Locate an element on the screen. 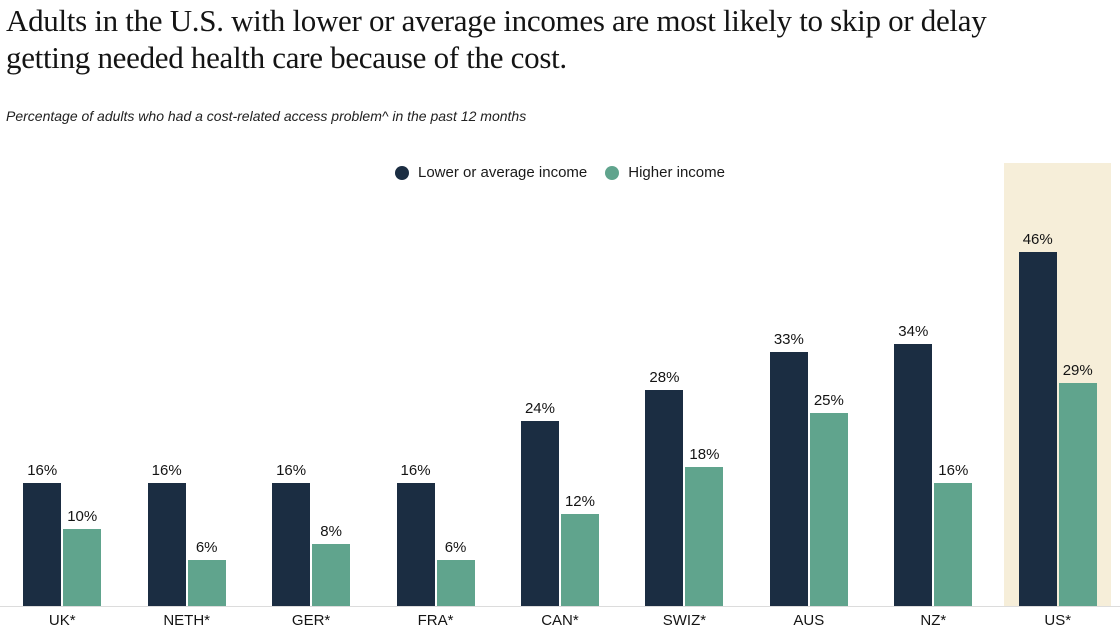  bar-column: 29% is located at coordinates (1077, 484).